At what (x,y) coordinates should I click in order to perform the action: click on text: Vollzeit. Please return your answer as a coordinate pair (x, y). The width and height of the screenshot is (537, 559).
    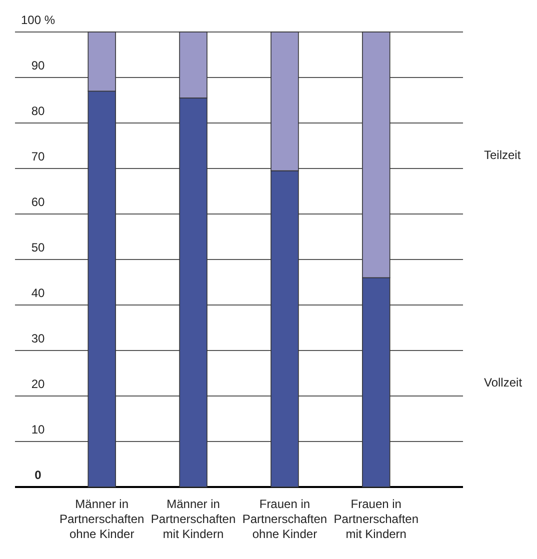
    Looking at the image, I should click on (503, 382).